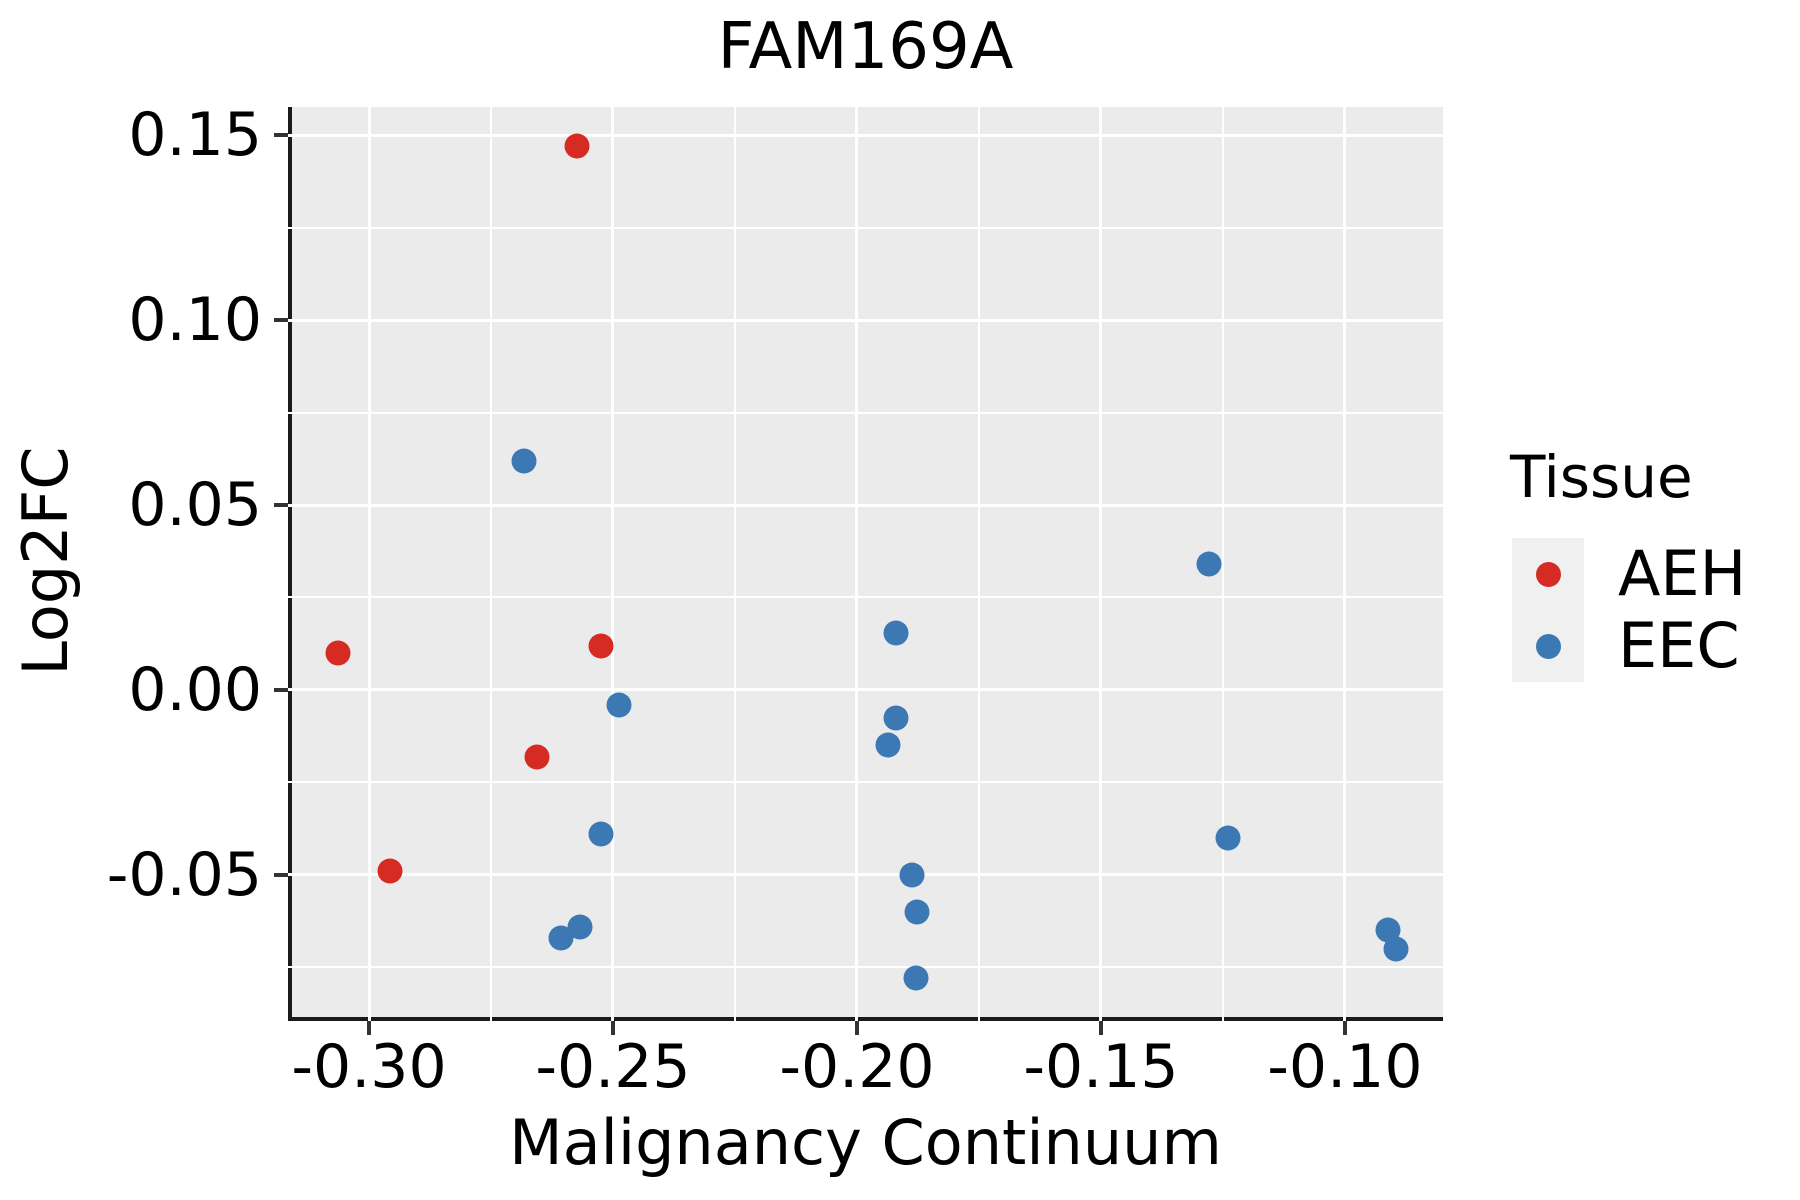 This screenshot has height=1200, width=1800. I want to click on y-axis-label: Log2FC, so click(45, 561).